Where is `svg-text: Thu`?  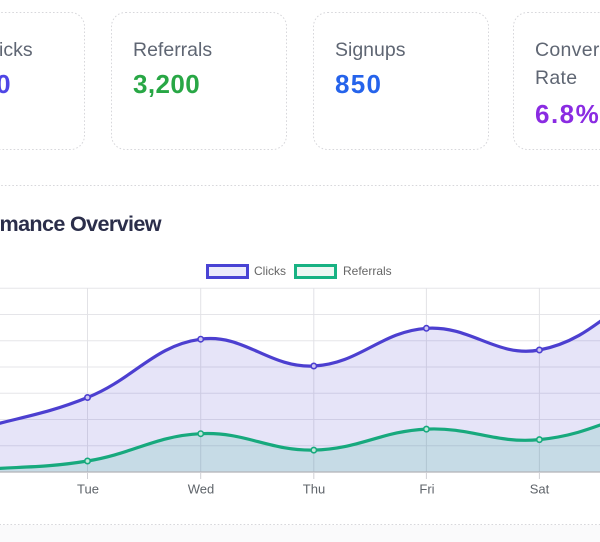 svg-text: Thu is located at coordinates (314, 489).